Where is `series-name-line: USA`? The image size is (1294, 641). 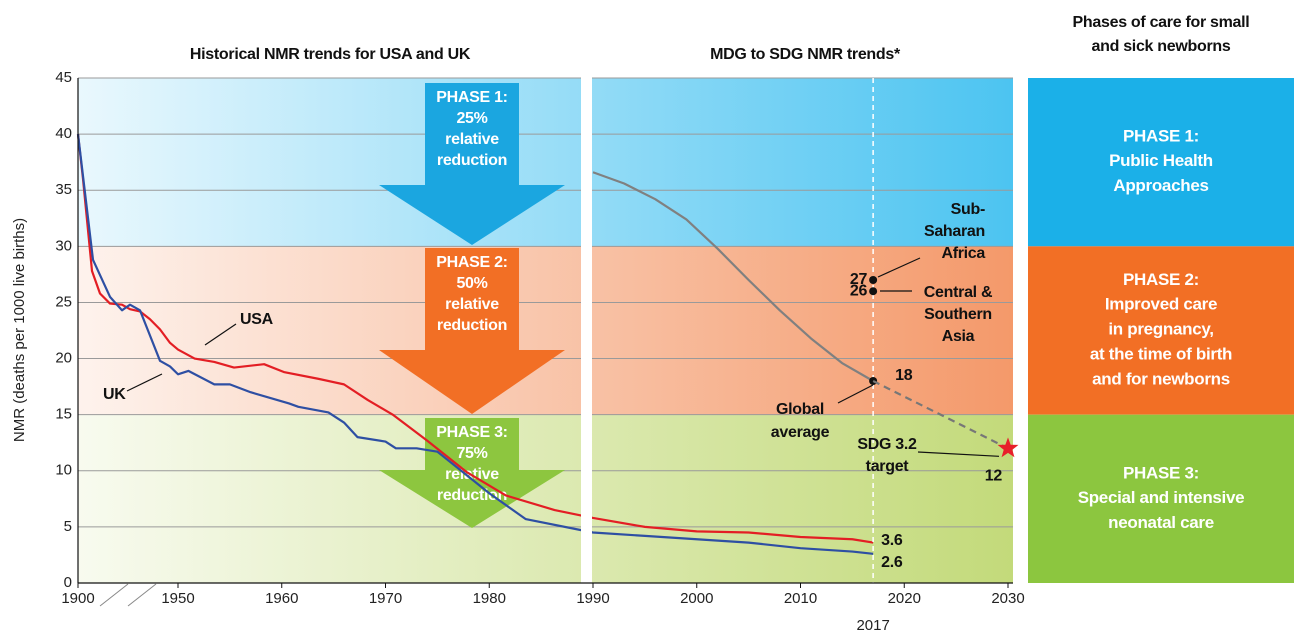 series-name-line: USA is located at coordinates (257, 319).